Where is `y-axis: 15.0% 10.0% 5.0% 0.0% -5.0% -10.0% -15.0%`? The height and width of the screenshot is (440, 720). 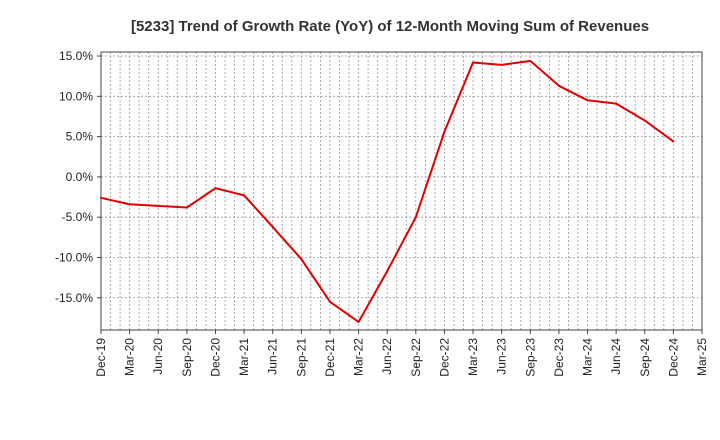 y-axis: 15.0% 10.0% 5.0% 0.0% -5.0% -10.0% -15.0% is located at coordinates (78, 177).